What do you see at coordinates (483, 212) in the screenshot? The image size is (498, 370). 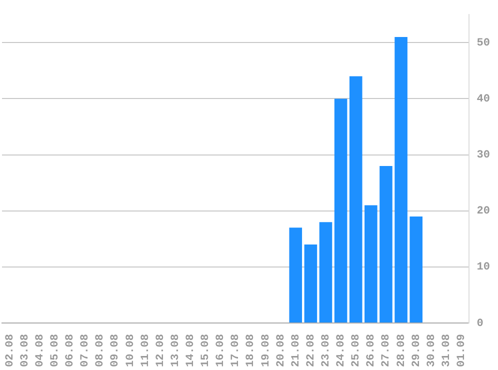 I see `y-tick-label: 20` at bounding box center [483, 212].